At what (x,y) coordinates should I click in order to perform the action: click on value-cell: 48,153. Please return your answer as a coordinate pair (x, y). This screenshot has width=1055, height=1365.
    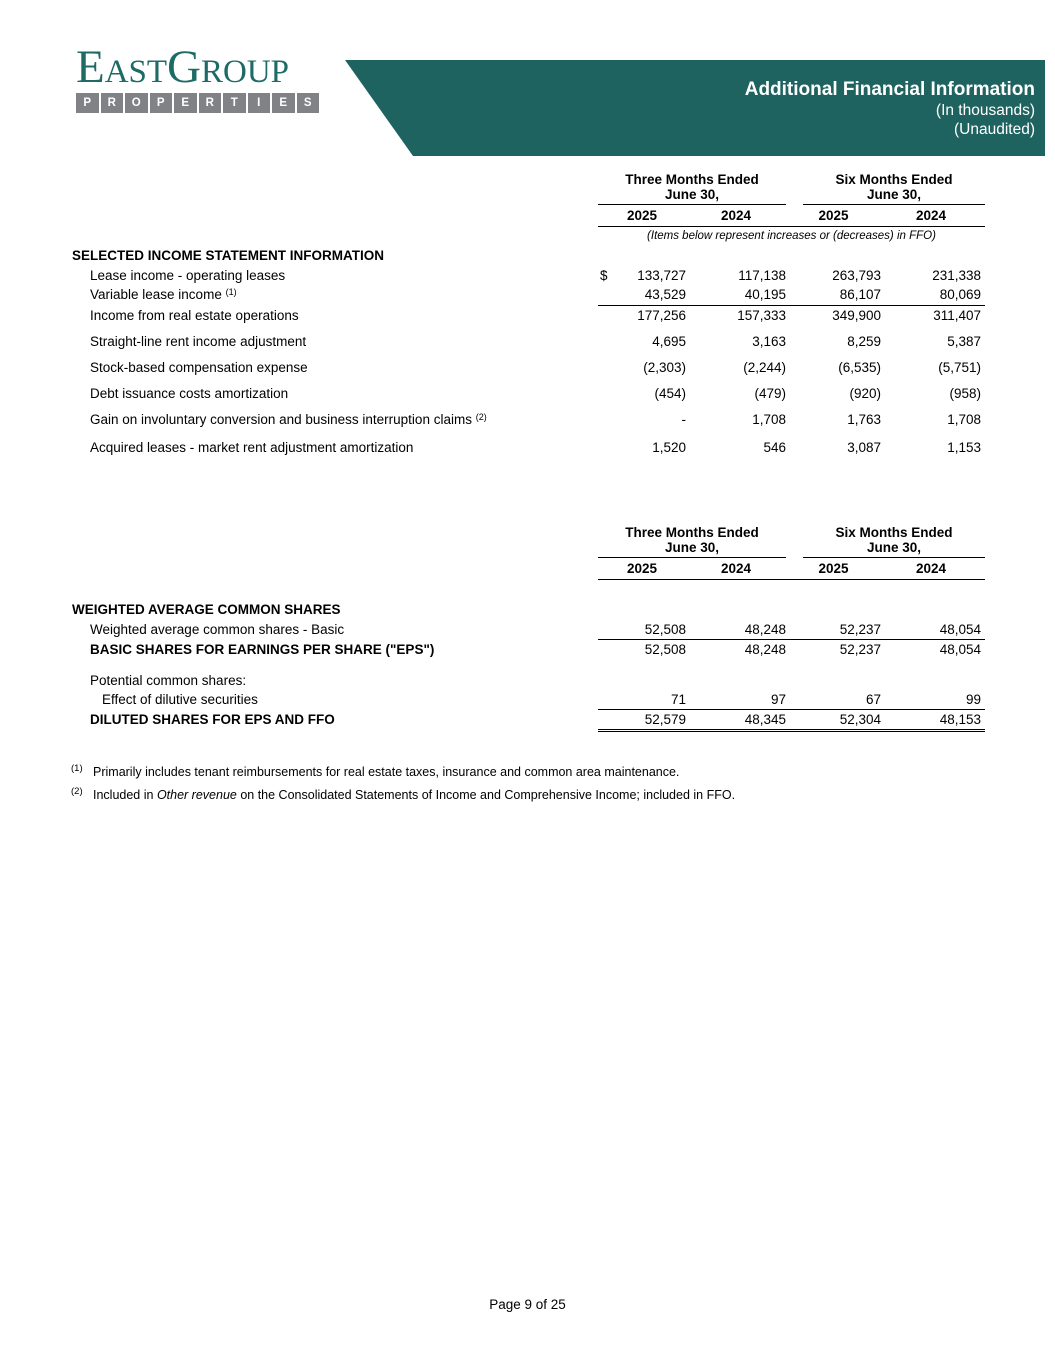
    Looking at the image, I should click on (960, 719).